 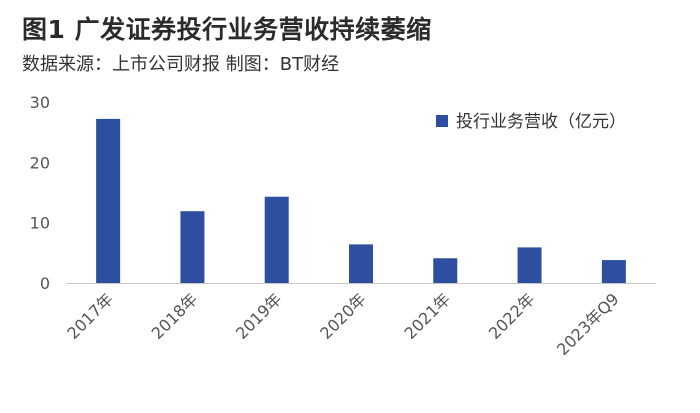 I want to click on y-axis: 0 10 20 30, so click(x=40, y=193).